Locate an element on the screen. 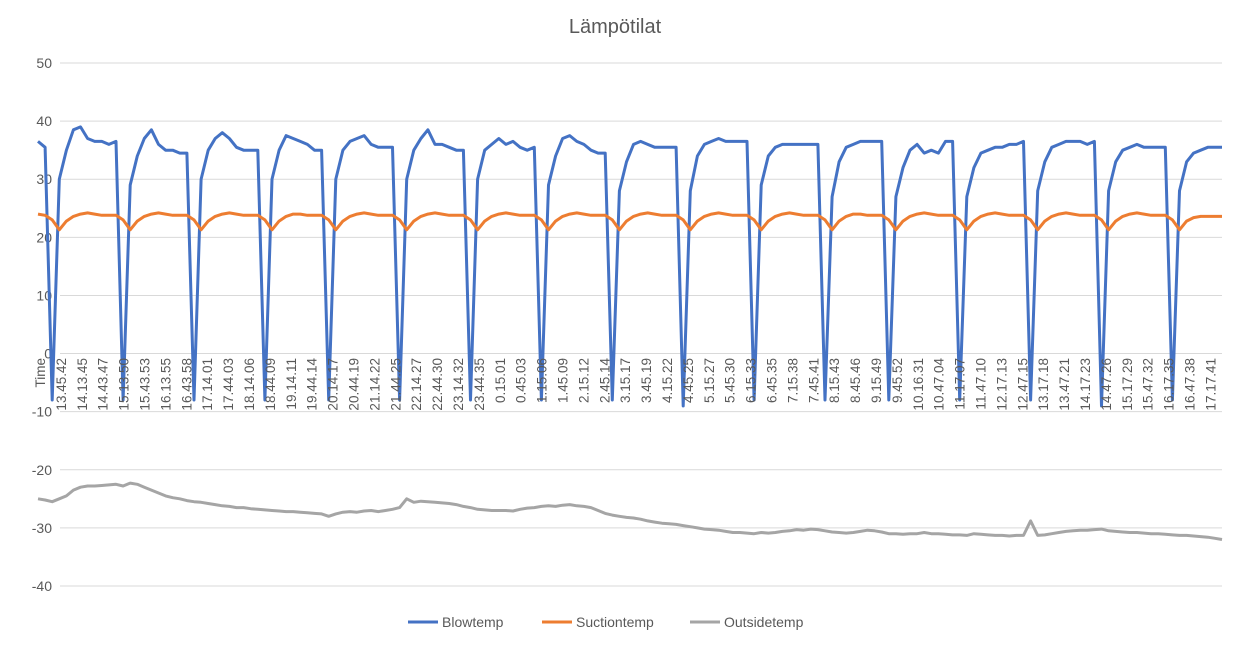 This screenshot has width=1241, height=650. x-tick-label: Time is located at coordinates (40, 373).